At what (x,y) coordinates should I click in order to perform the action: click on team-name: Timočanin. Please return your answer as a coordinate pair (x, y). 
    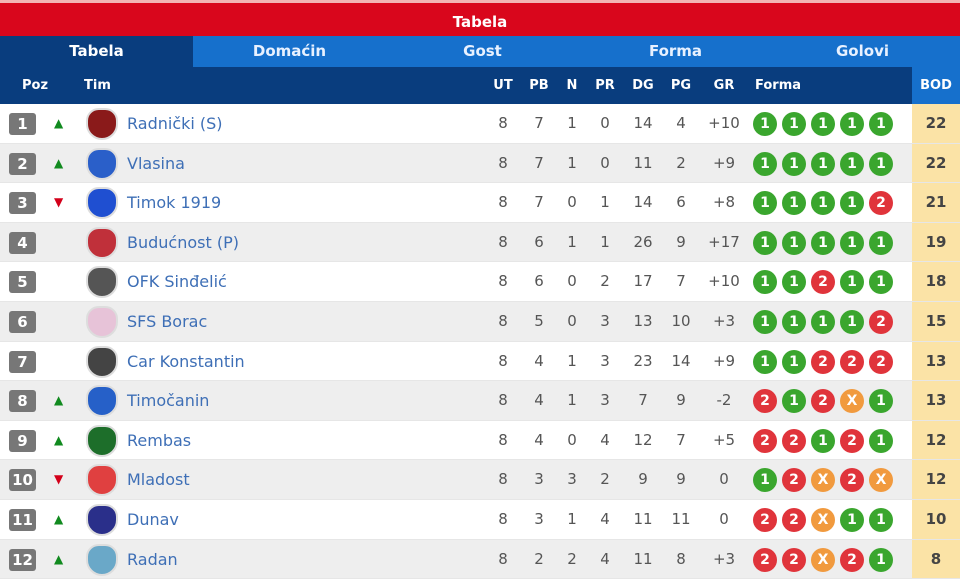
    Looking at the image, I should click on (168, 401).